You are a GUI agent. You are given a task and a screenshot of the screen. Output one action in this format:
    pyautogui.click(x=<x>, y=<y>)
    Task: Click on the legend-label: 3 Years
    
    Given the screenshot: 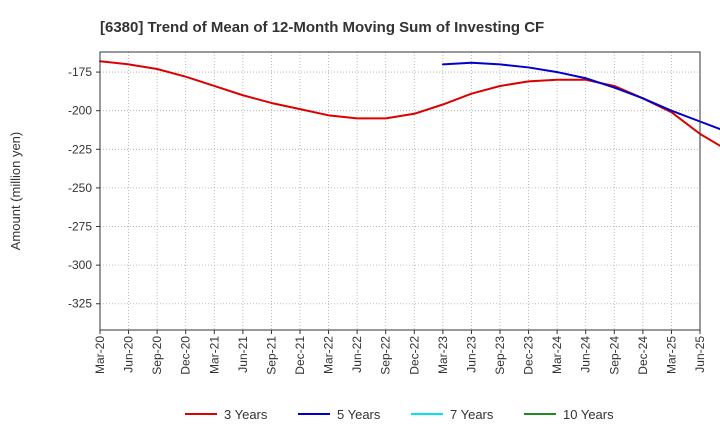 What is the action you would take?
    pyautogui.click(x=246, y=414)
    